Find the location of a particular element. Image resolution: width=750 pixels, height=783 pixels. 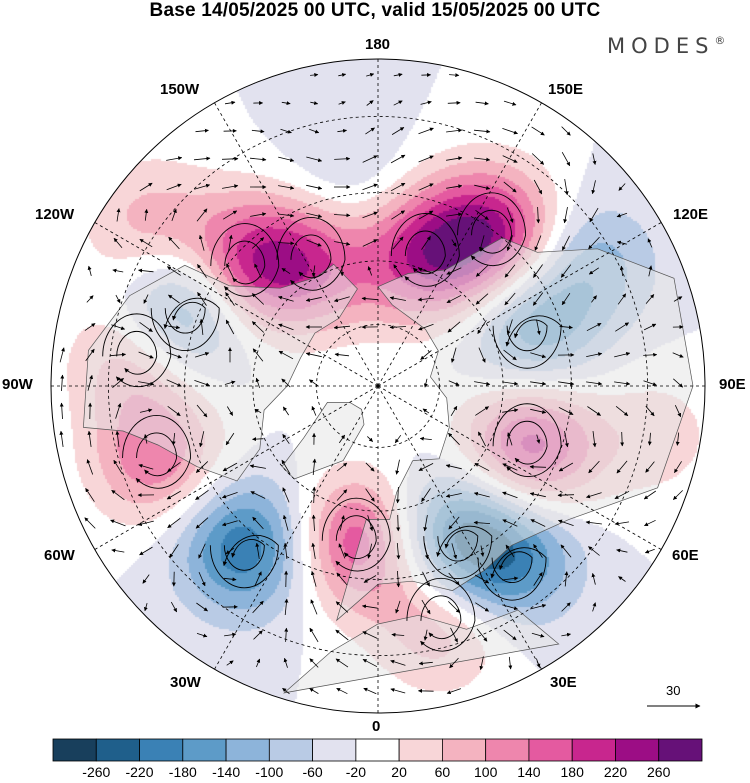

modes-logo: MODES® is located at coordinates (666, 46).